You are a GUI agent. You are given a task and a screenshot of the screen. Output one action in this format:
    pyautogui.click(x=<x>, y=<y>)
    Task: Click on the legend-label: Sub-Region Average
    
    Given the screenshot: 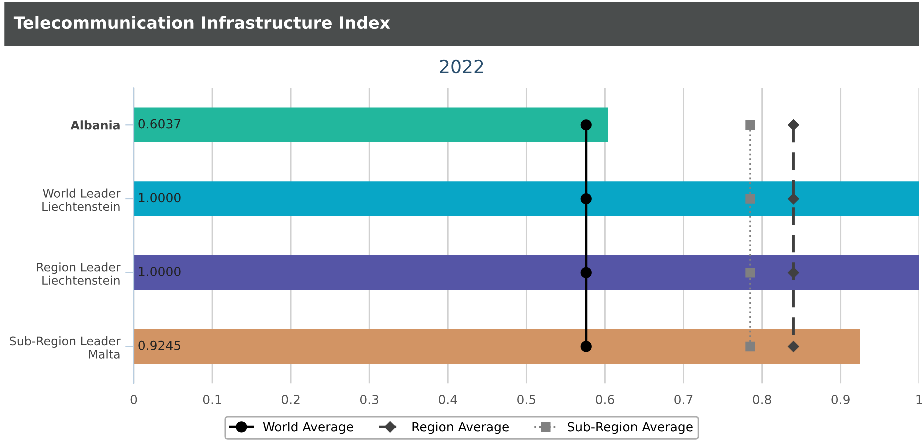 What is the action you would take?
    pyautogui.click(x=630, y=428)
    